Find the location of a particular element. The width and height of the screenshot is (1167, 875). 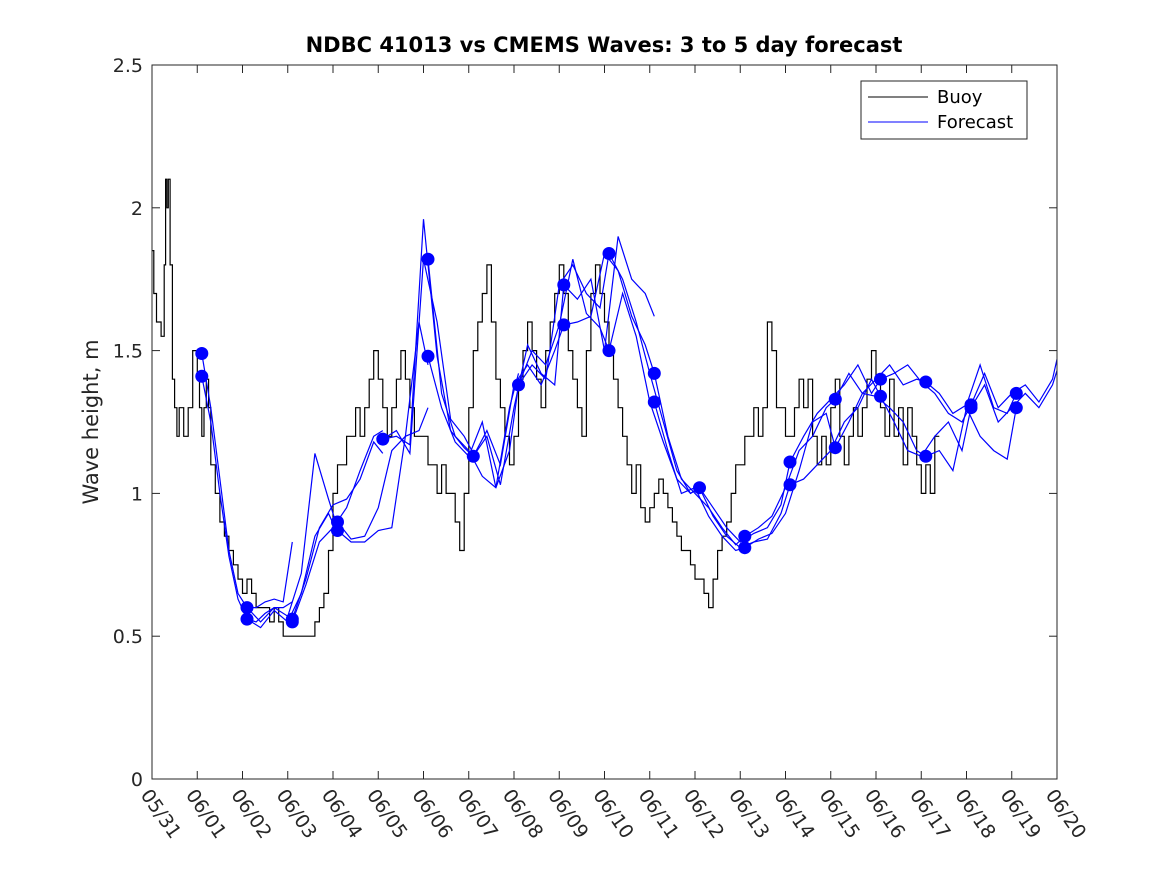

y-tick-label: 2.5 is located at coordinates (128, 66).